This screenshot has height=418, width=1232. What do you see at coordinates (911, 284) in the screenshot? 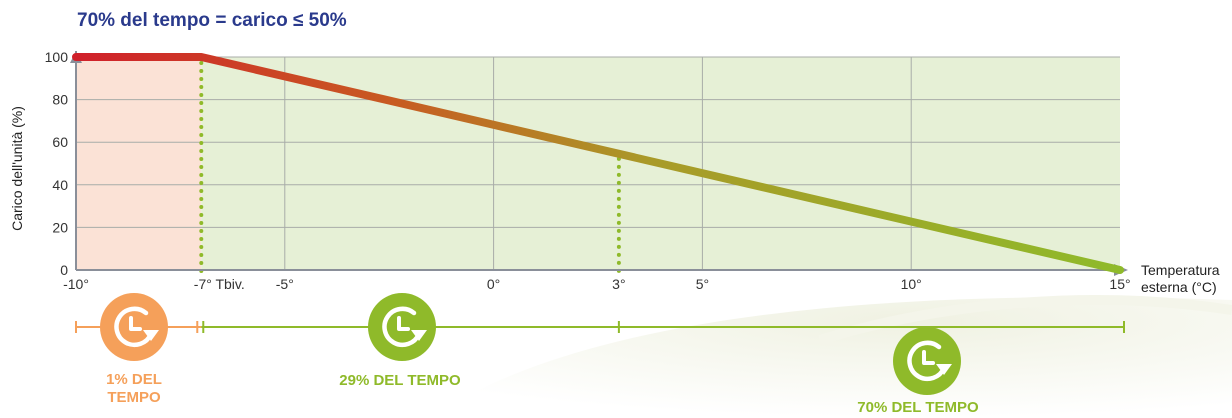
I see `x-tick-label: 10°` at bounding box center [911, 284].